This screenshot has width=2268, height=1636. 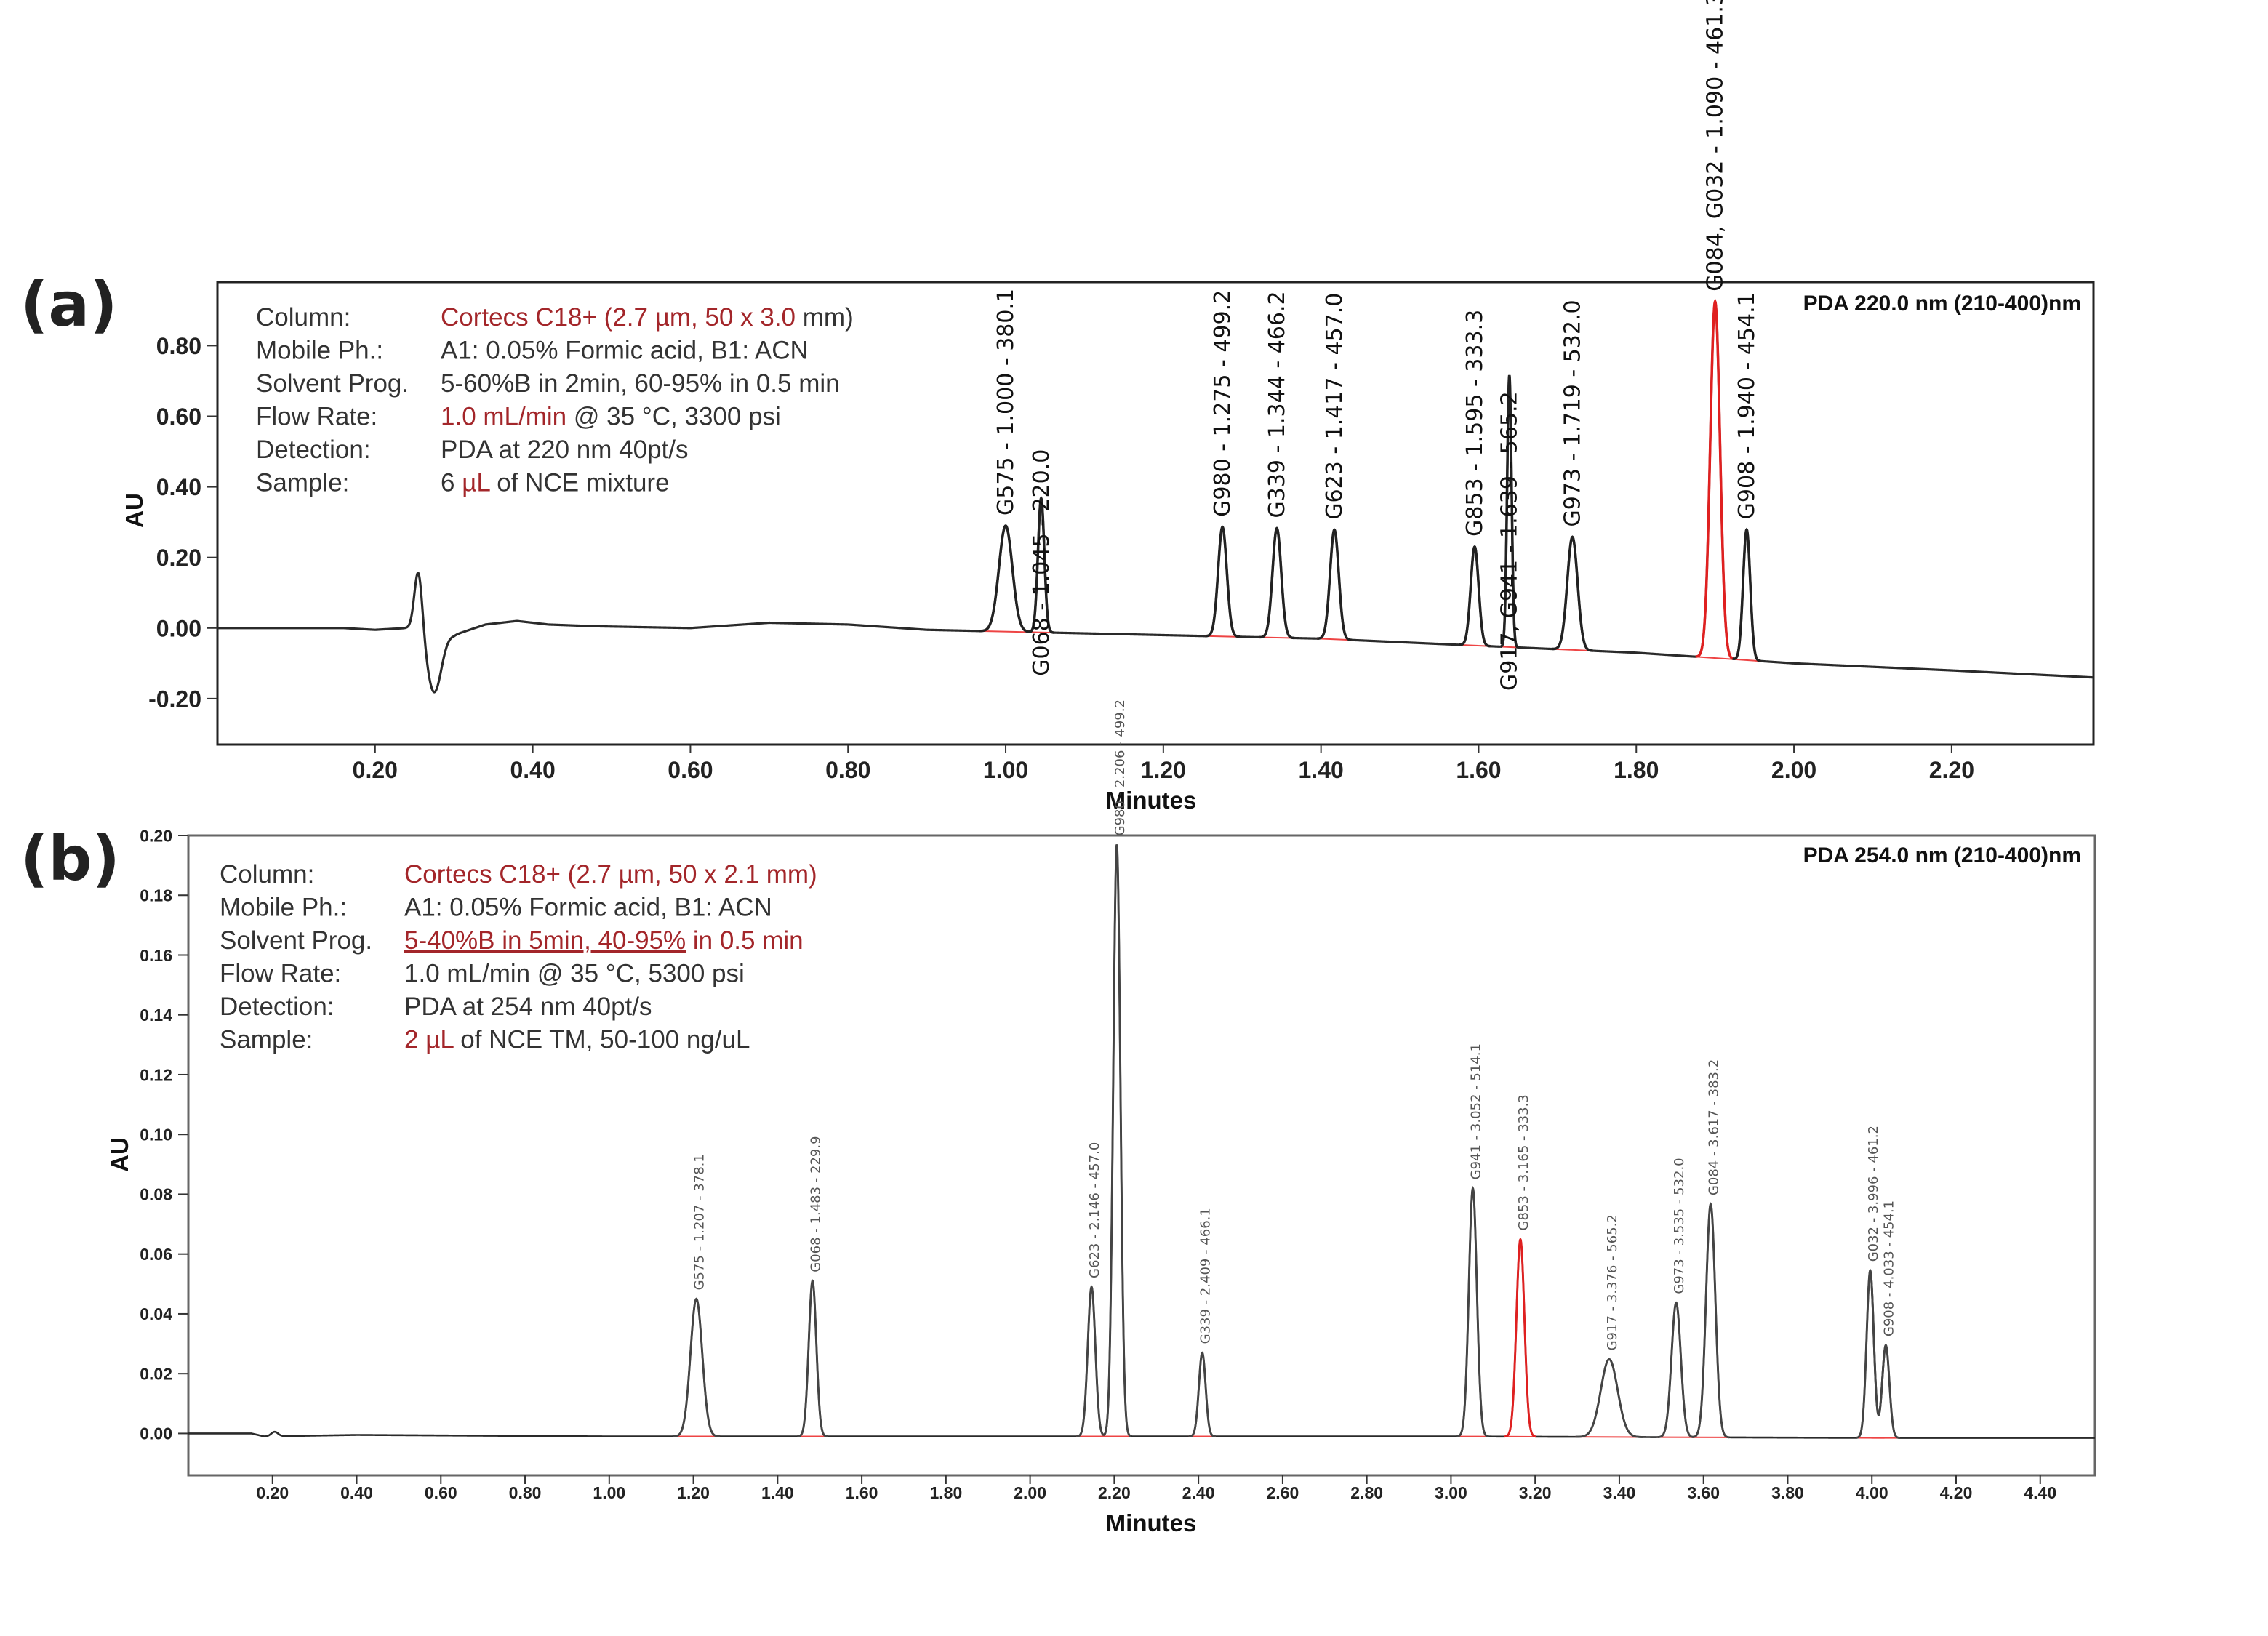 I want to click on condition-value: 1.0 mL/min @ 35 °C, 3300 psi, so click(x=611, y=417).